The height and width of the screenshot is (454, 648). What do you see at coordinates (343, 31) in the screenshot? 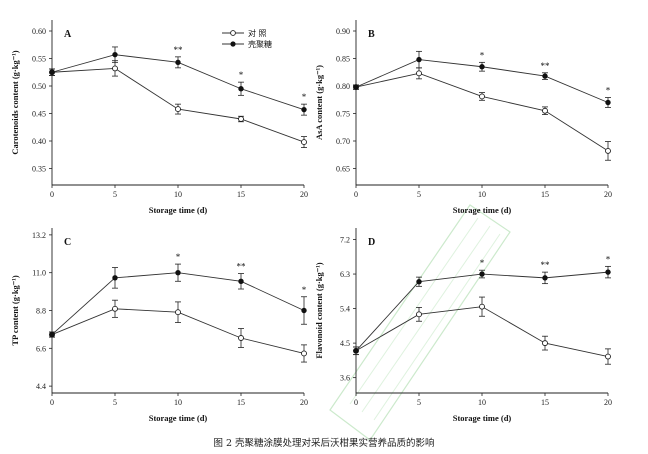
I see `y-tick-label: 0.90` at bounding box center [343, 31].